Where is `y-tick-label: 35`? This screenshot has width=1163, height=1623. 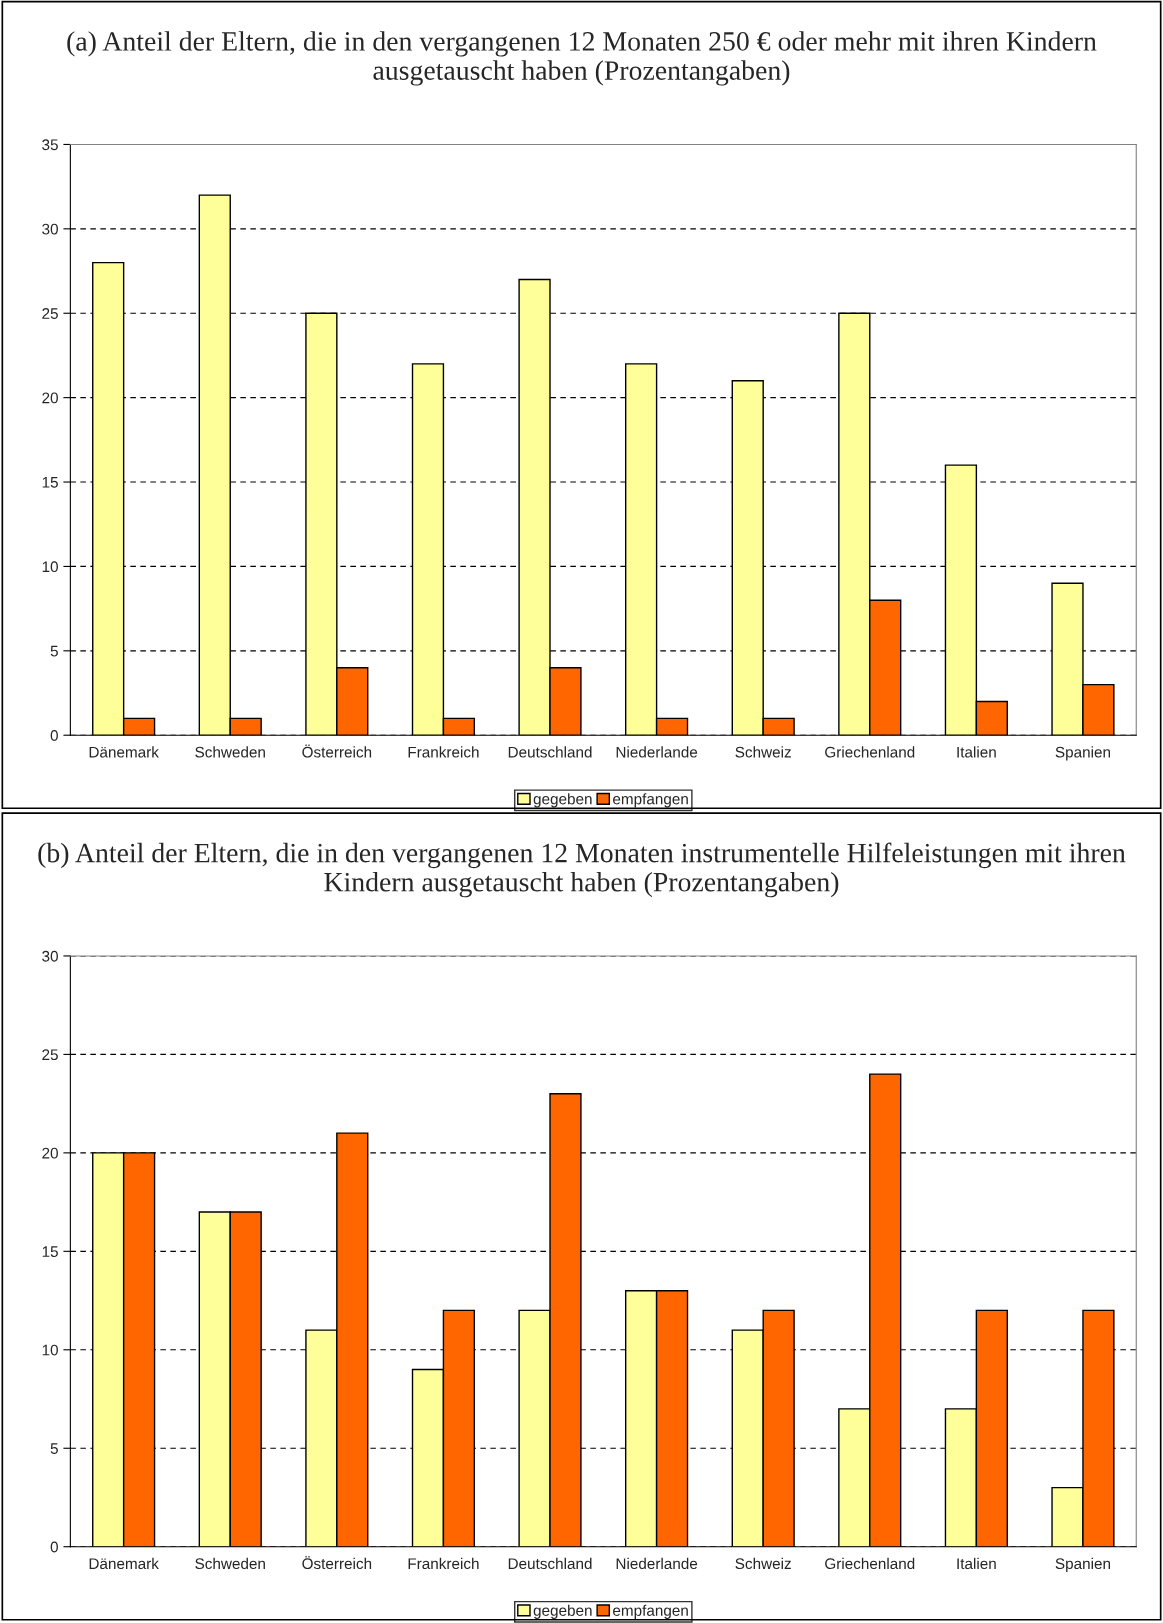
y-tick-label: 35 is located at coordinates (50, 145).